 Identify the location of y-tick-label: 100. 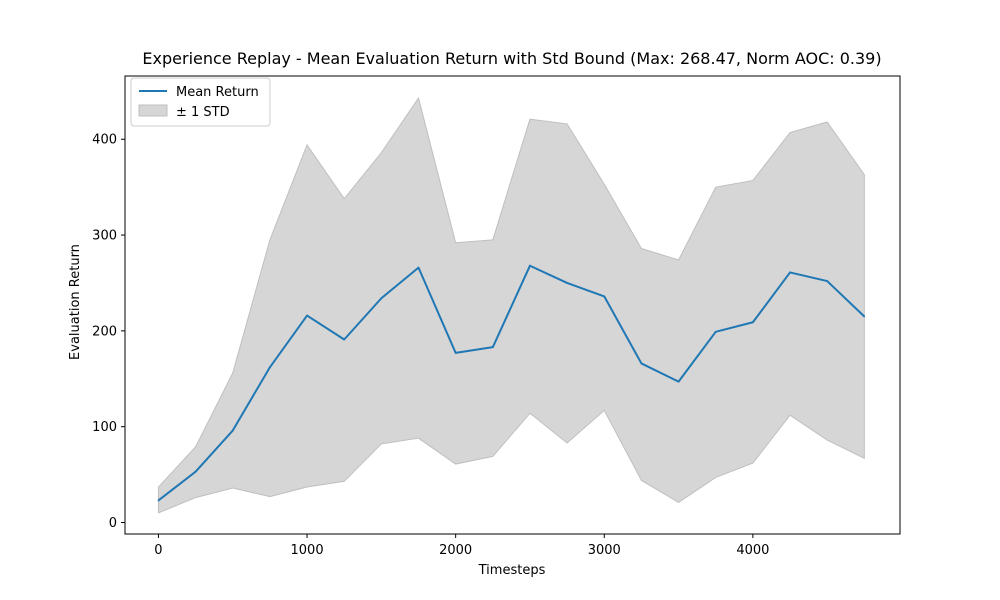
(104, 427).